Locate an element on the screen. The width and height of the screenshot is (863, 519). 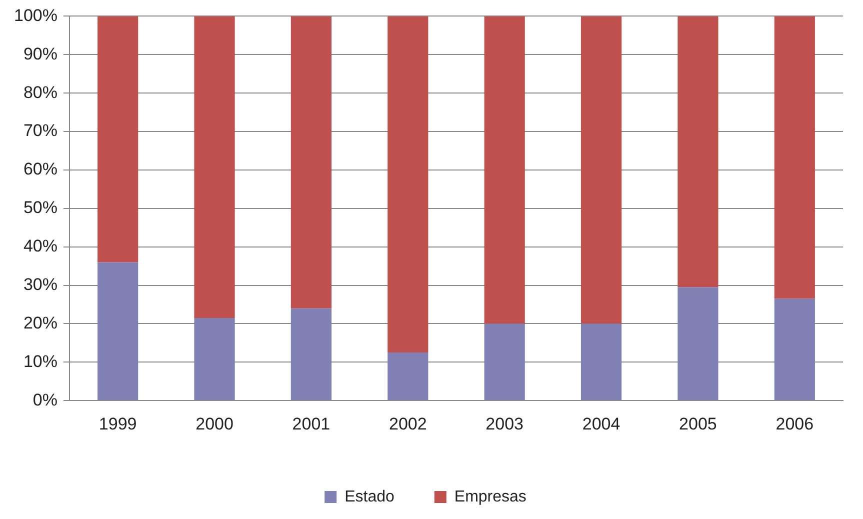
legend-label: Estado is located at coordinates (369, 497).